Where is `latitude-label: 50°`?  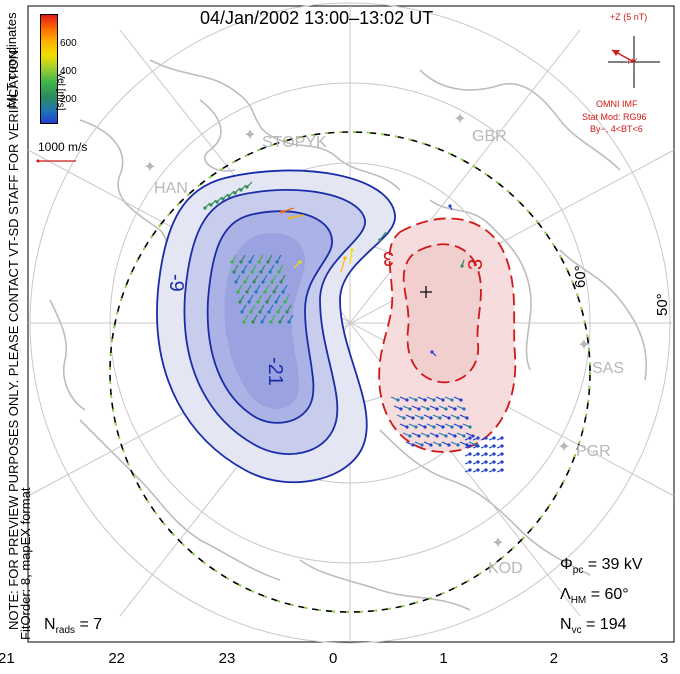 latitude-label: 50° is located at coordinates (662, 304).